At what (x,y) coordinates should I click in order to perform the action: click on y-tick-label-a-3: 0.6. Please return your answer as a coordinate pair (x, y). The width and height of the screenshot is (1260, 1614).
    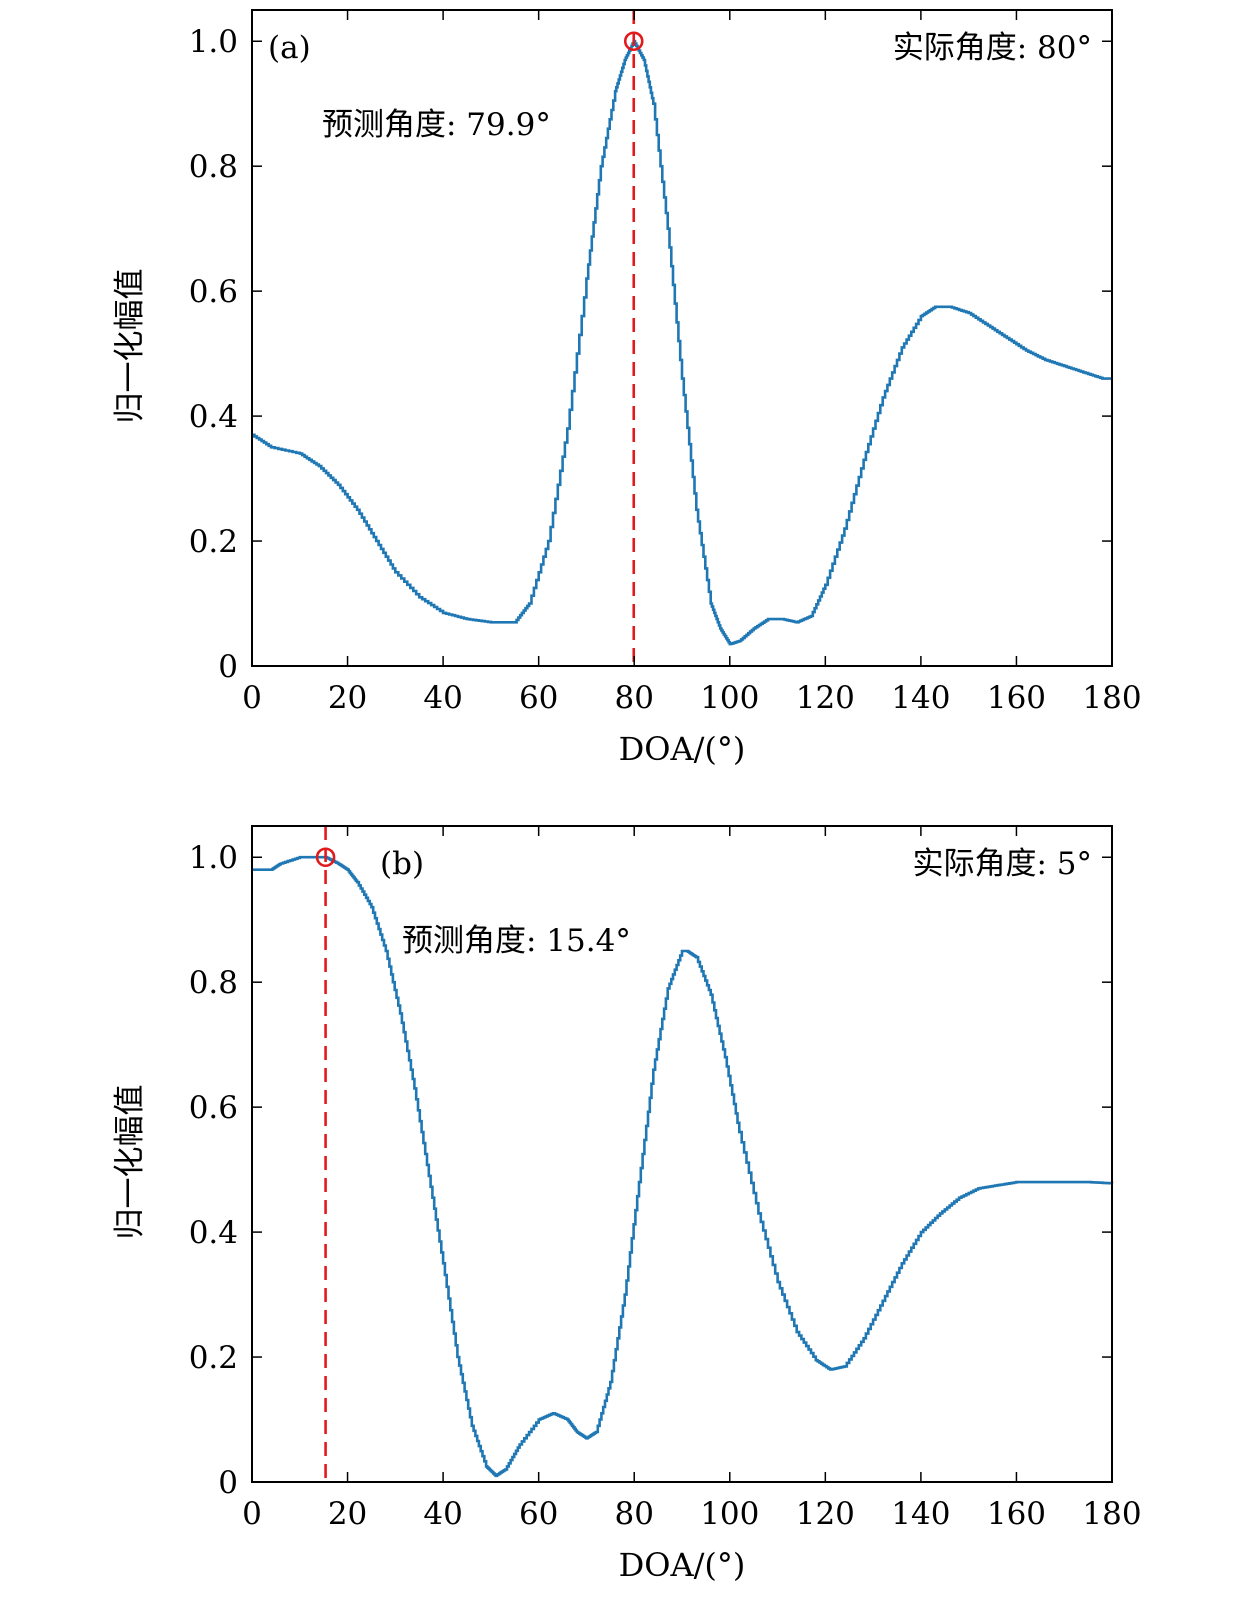
    Looking at the image, I should click on (213, 292).